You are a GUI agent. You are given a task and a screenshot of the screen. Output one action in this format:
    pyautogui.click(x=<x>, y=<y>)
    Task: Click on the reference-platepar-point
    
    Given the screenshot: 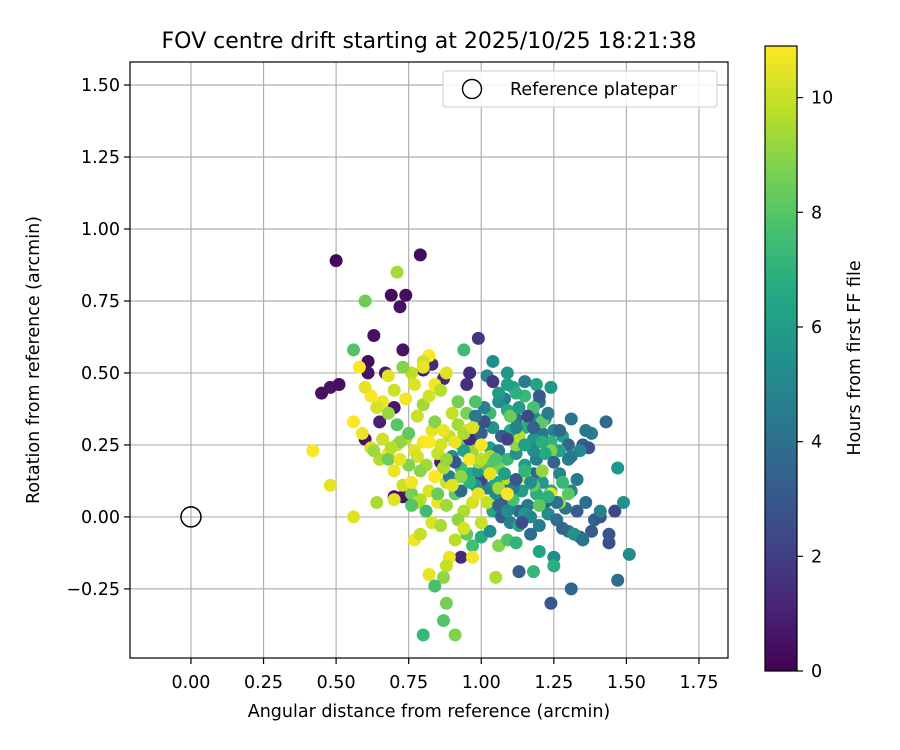 What is the action you would take?
    pyautogui.click(x=191, y=517)
    